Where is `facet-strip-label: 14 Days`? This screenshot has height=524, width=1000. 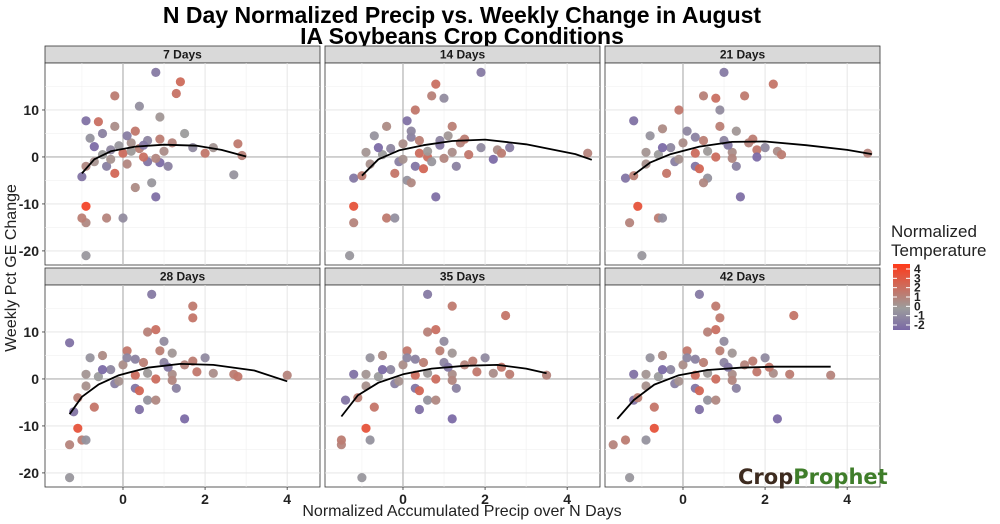
facet-strip-label: 14 Days is located at coordinates (463, 55).